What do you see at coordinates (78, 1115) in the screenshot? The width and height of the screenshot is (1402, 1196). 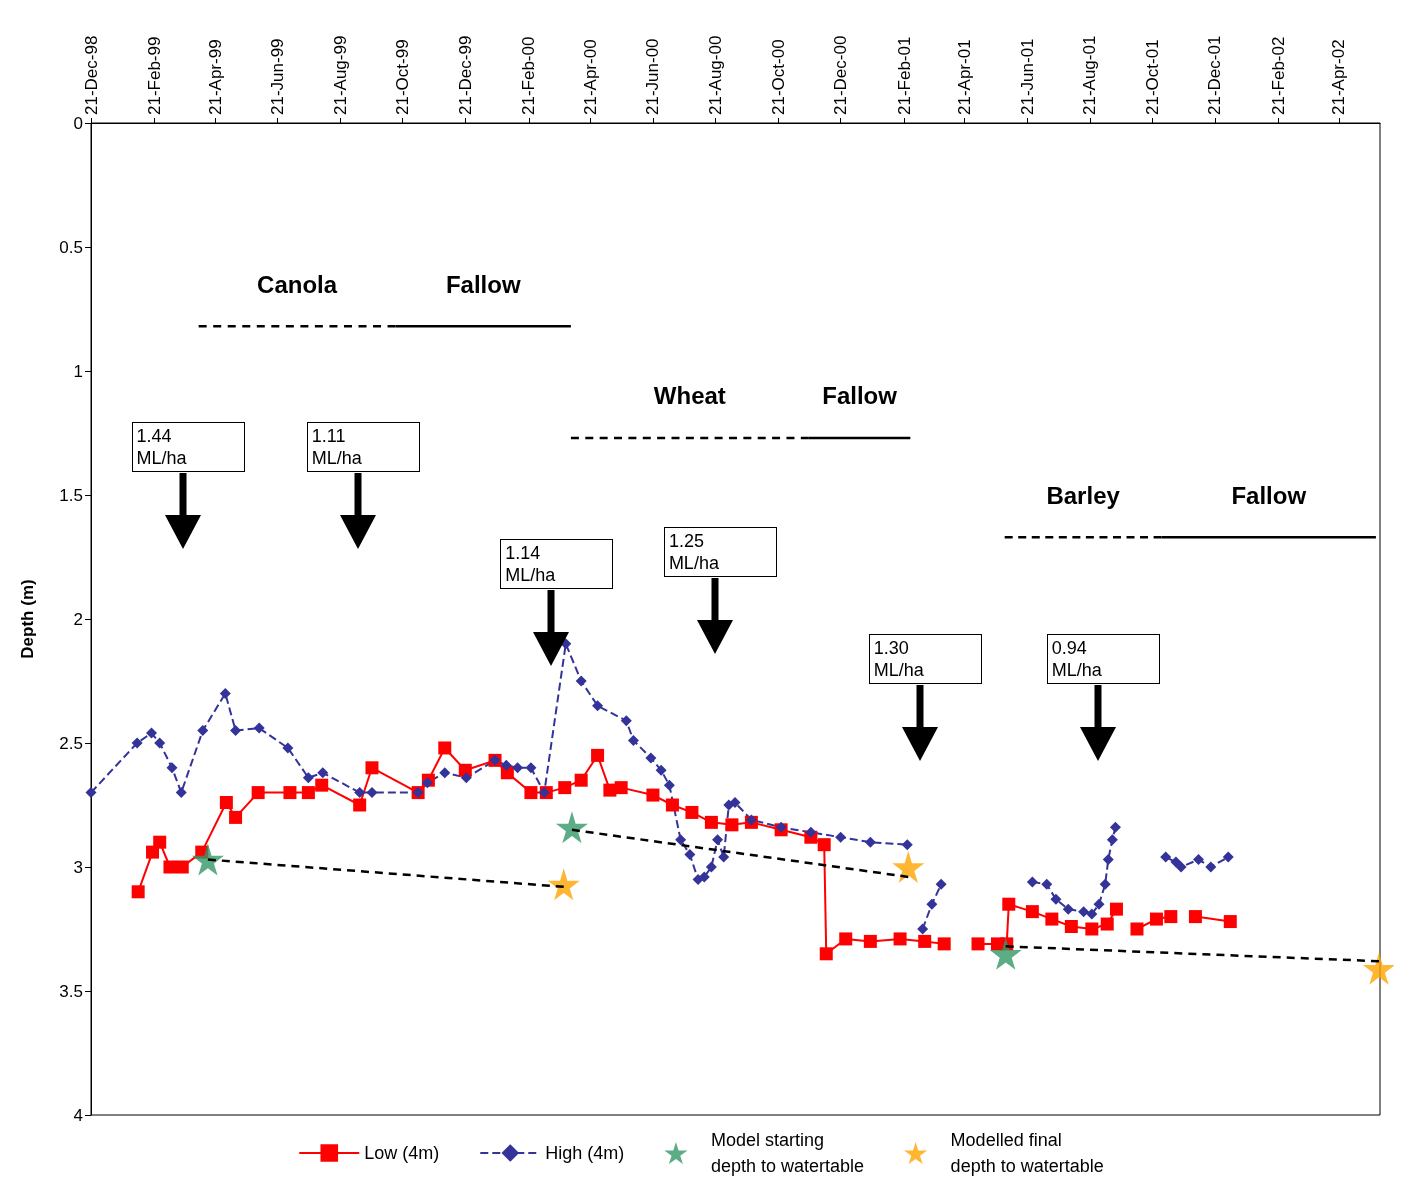 I see `y-tick-label: 4` at bounding box center [78, 1115].